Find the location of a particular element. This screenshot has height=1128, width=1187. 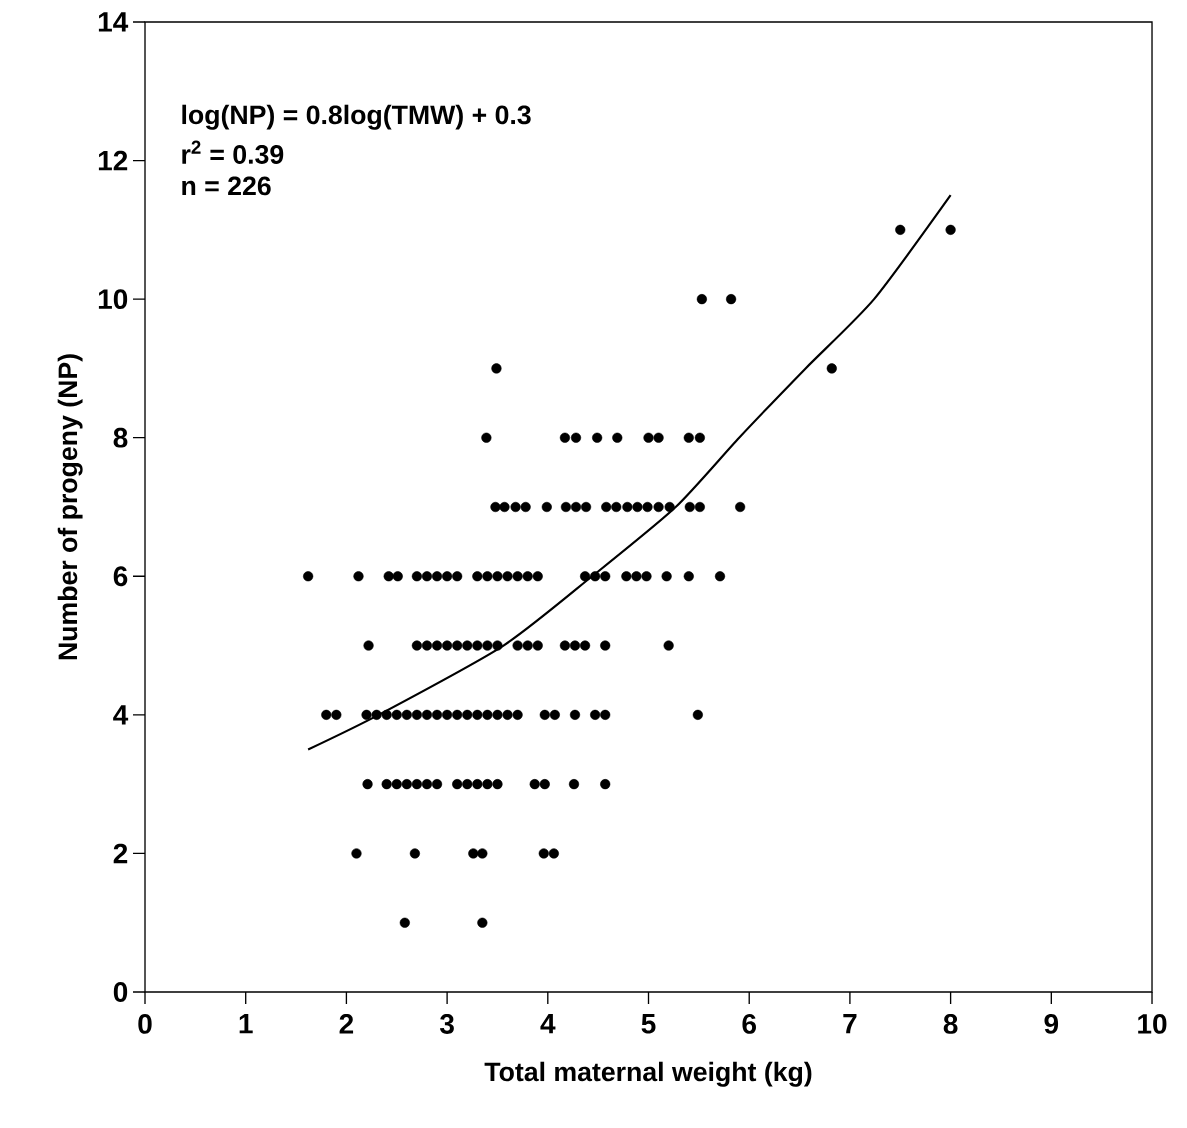

y-tick-label: 10 is located at coordinates (113, 299).